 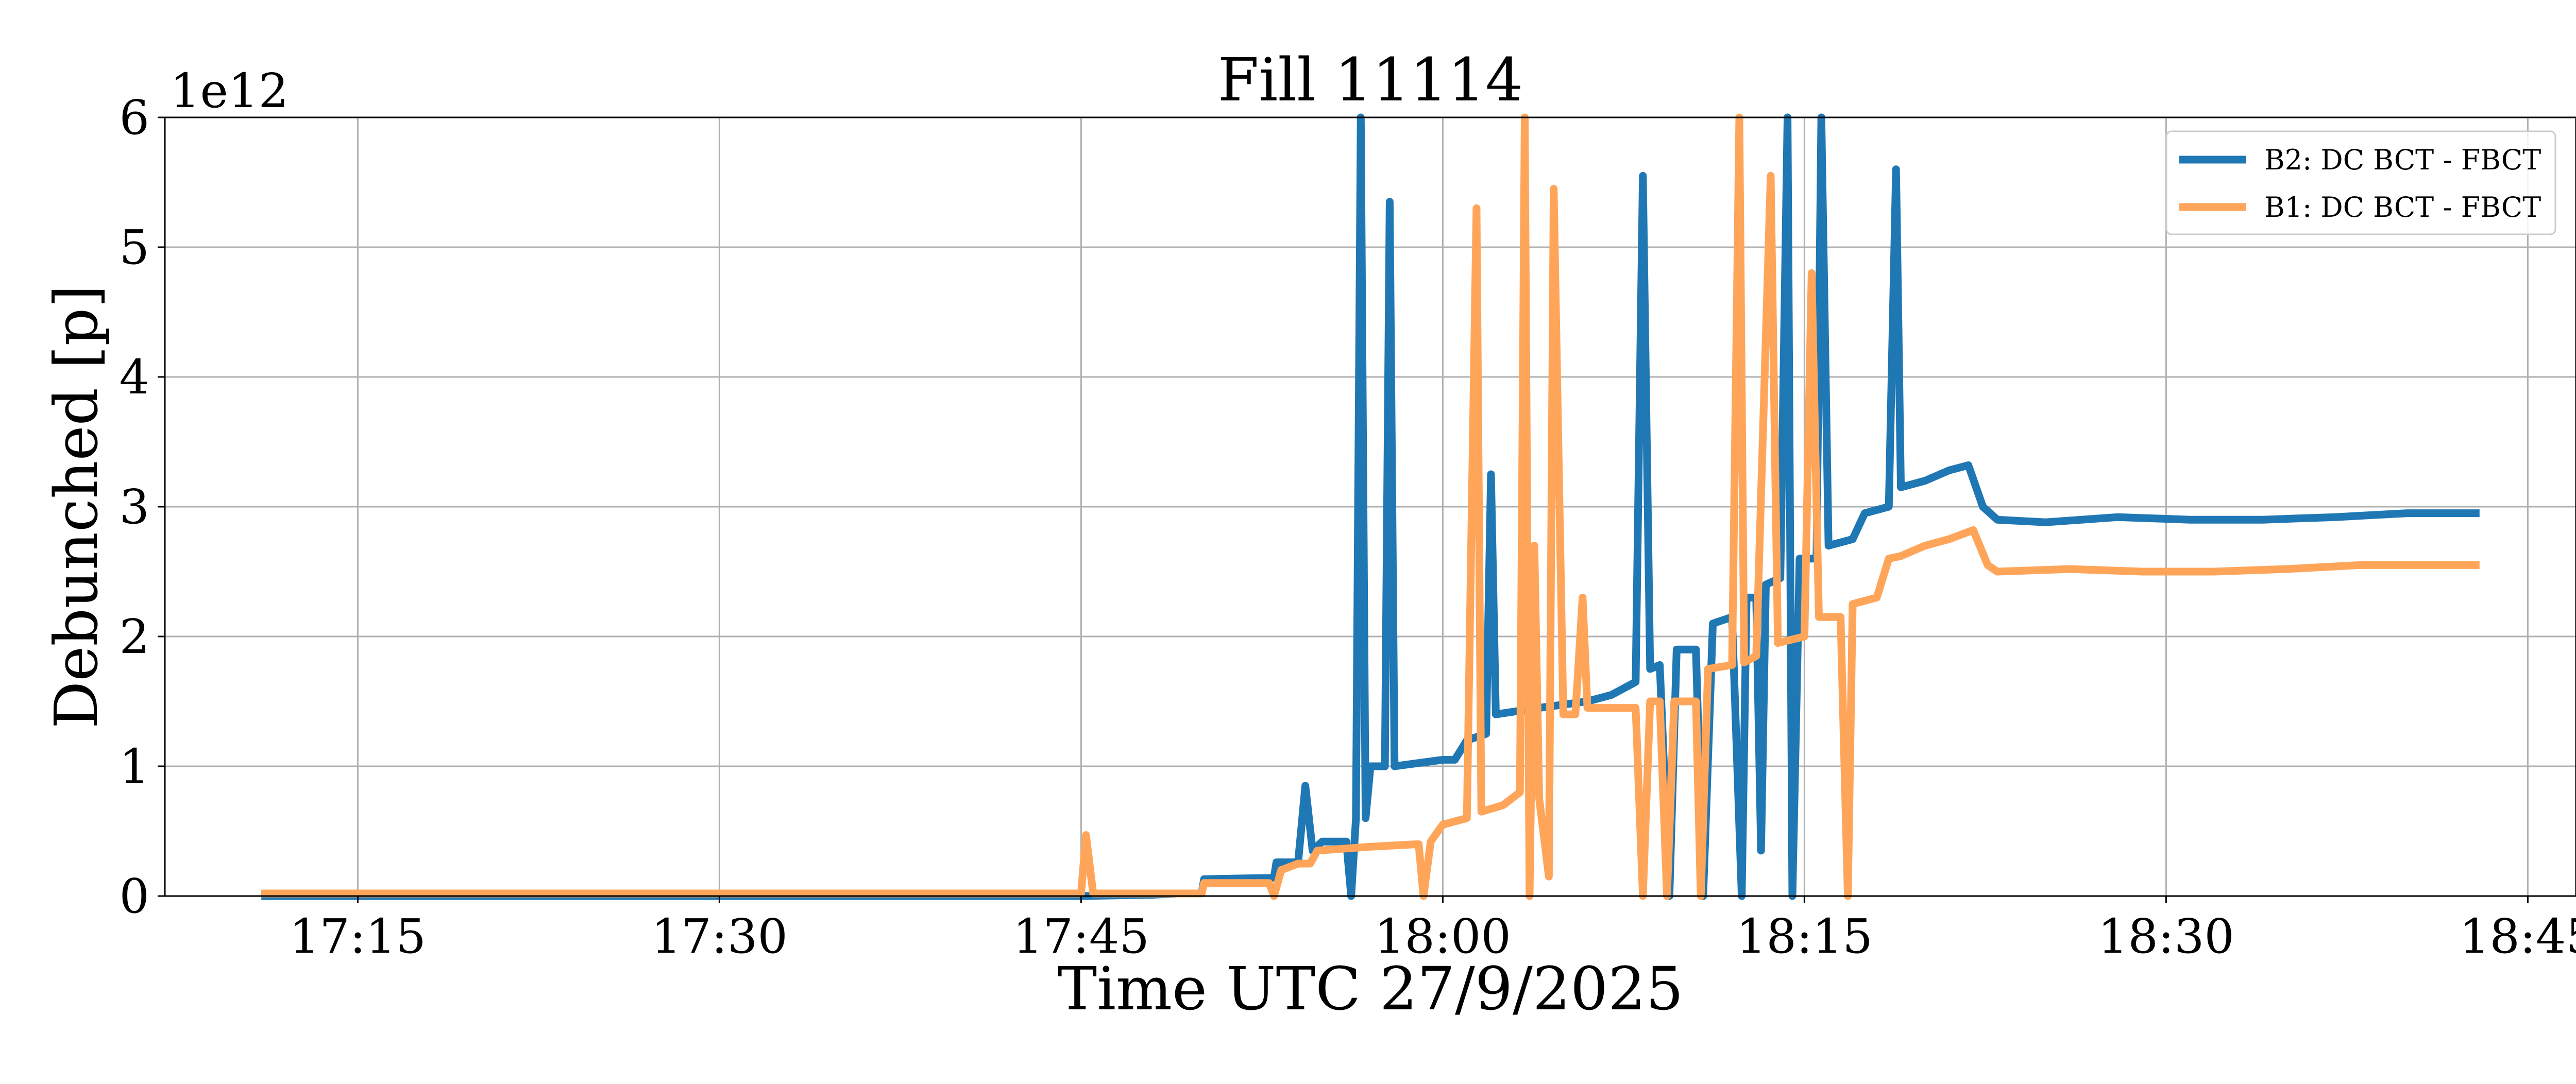 What do you see at coordinates (2166, 936) in the screenshot?
I see `x-tick-label: 18:30` at bounding box center [2166, 936].